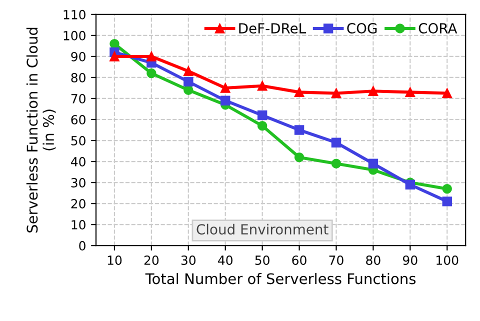  What do you see at coordinates (262, 229) in the screenshot?
I see `annotation: Cloud Environment` at bounding box center [262, 229].